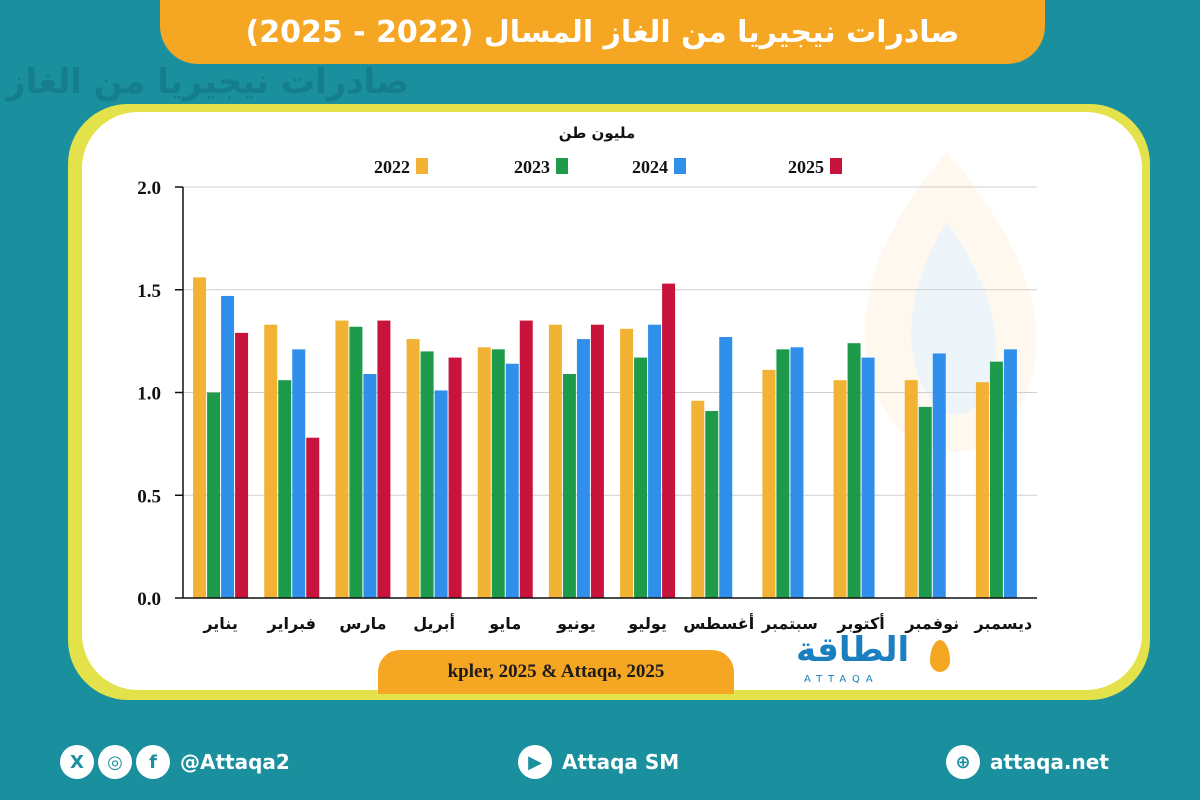 Image resolution: width=1200 pixels, height=800 pixels. What do you see at coordinates (940, 656) in the screenshot?
I see `logo-drop-icon` at bounding box center [940, 656].